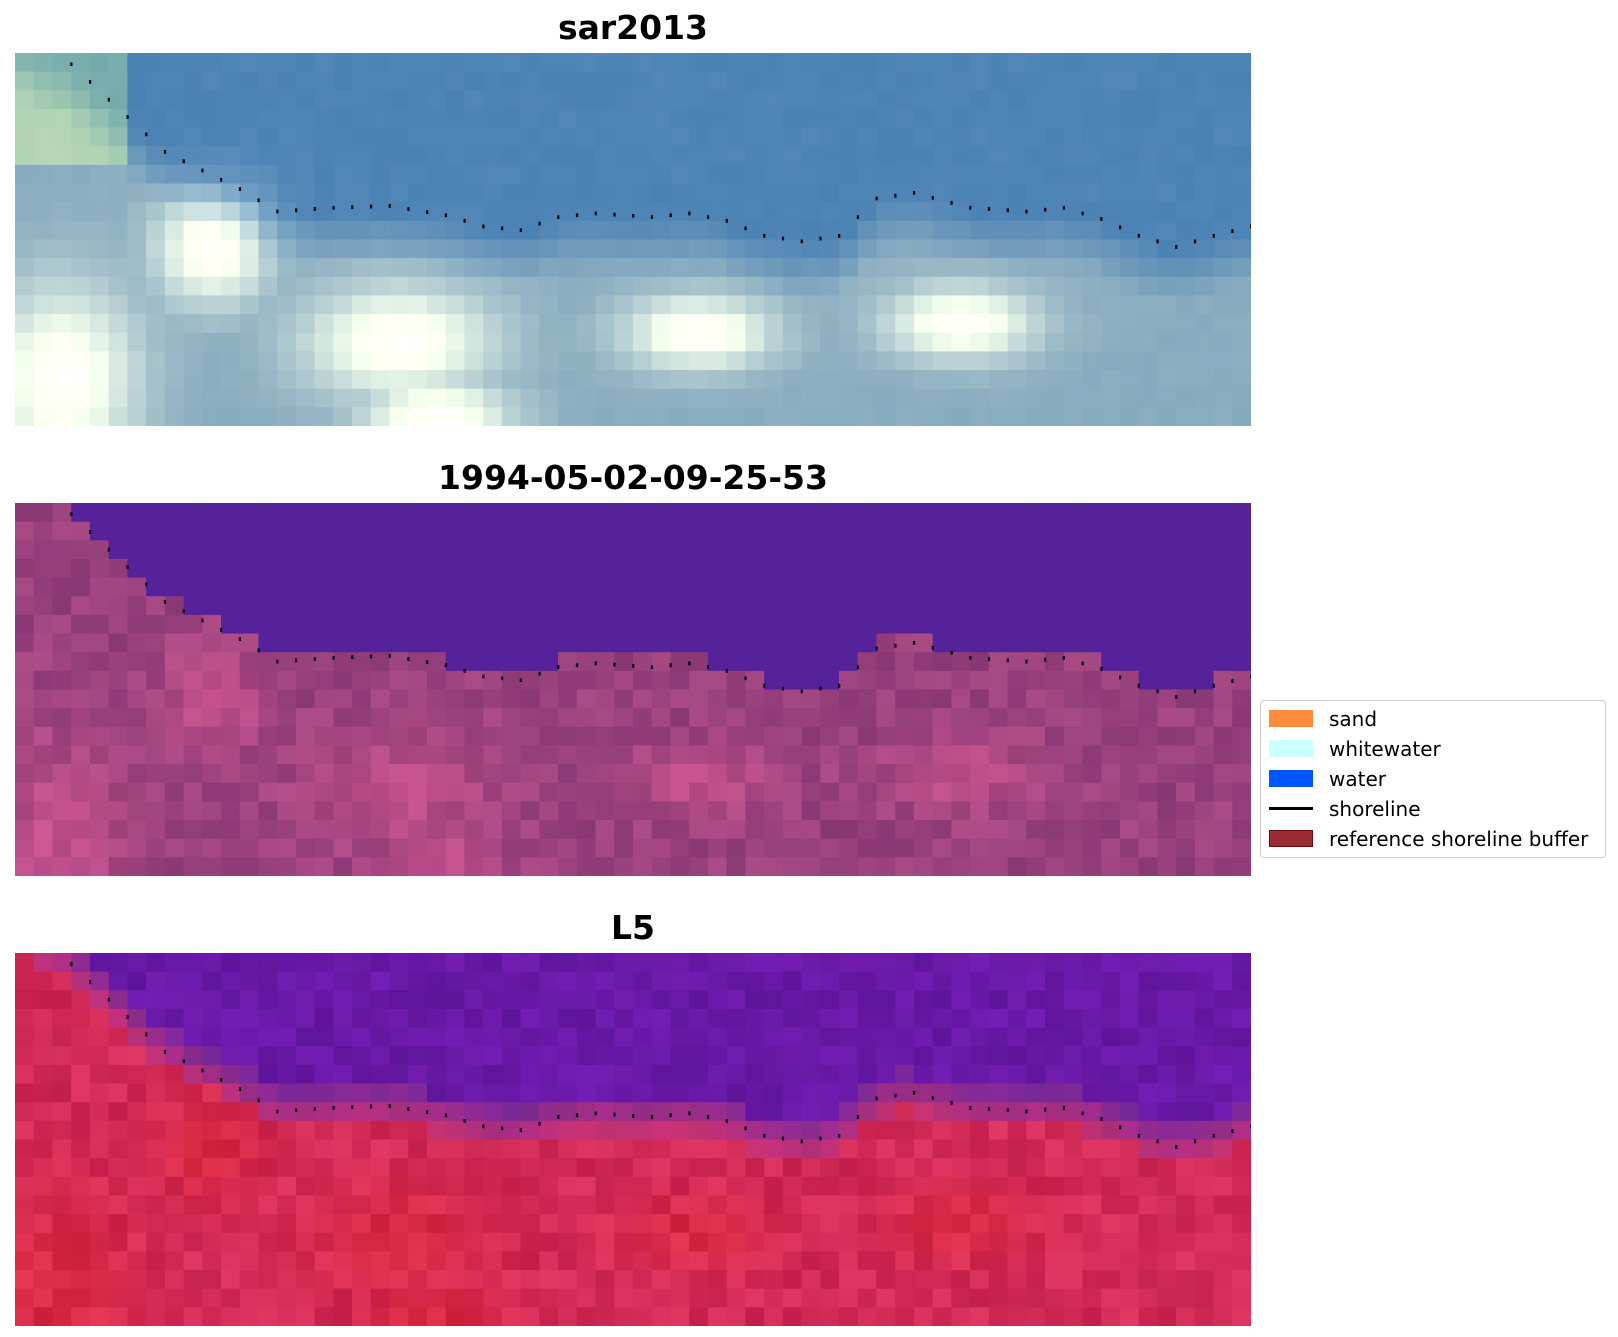  I want to click on panel-title-2: 1994-05-02-09-25-53, so click(633, 477).